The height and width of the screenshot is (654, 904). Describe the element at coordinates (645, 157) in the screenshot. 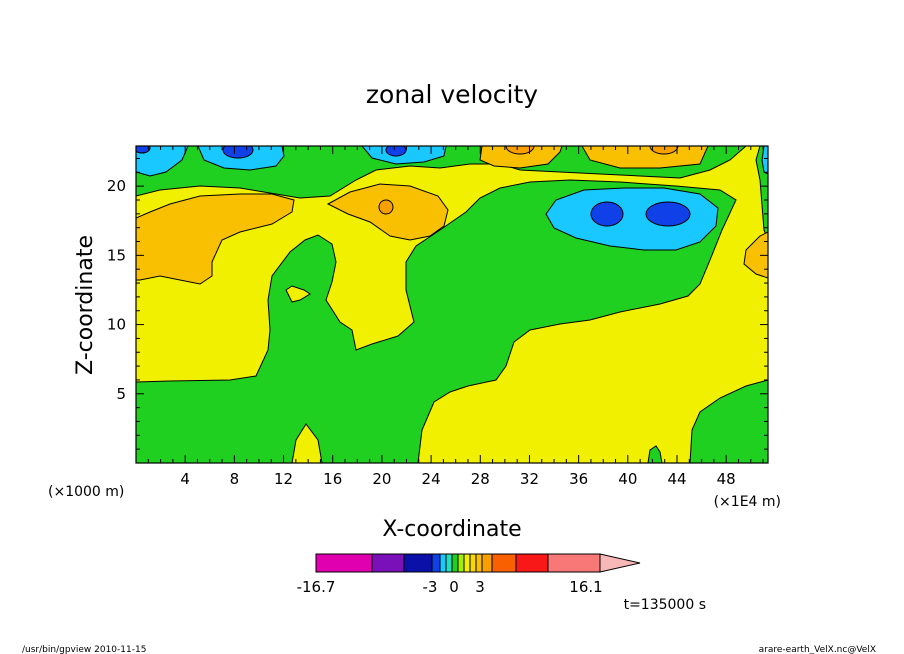

I see `region-positive-top-b` at that location.